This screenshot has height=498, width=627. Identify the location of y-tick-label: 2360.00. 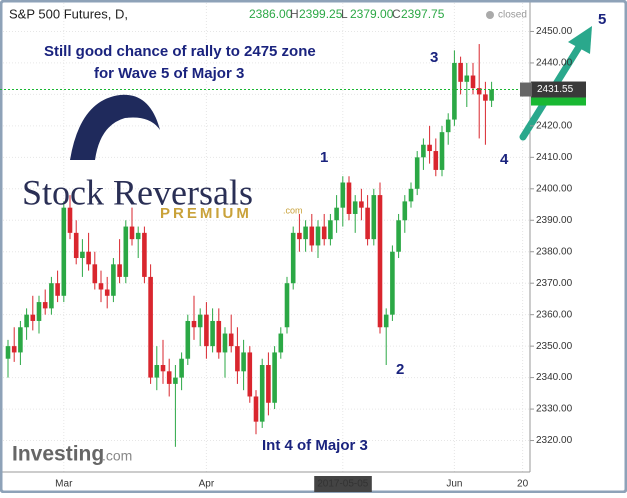
(554, 314).